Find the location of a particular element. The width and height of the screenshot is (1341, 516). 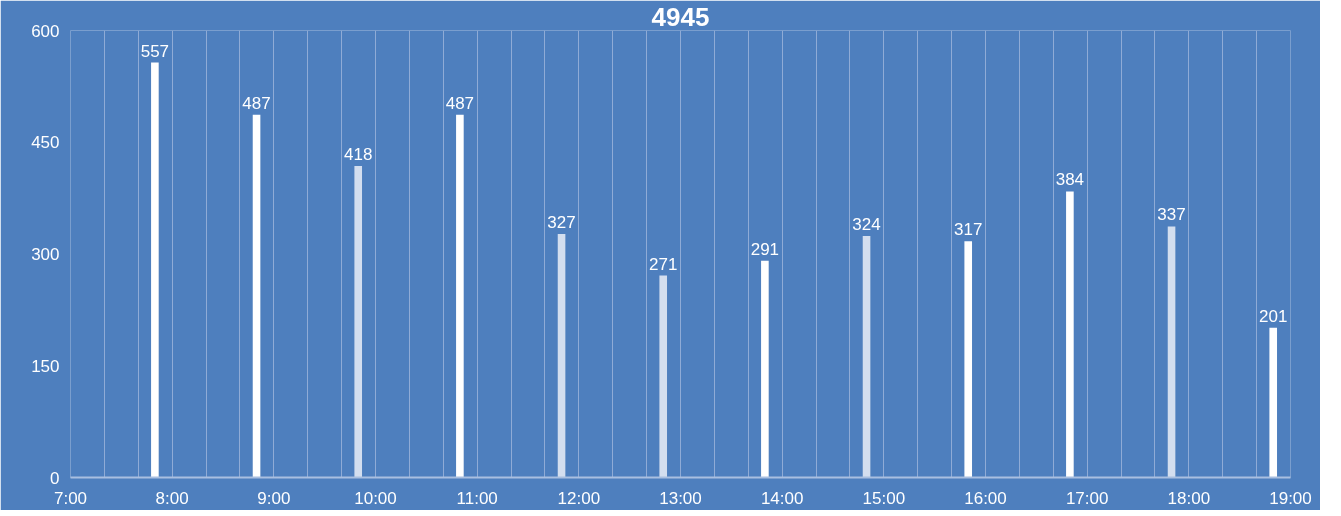

x-tick-label: 19:00 is located at coordinates (1290, 498).